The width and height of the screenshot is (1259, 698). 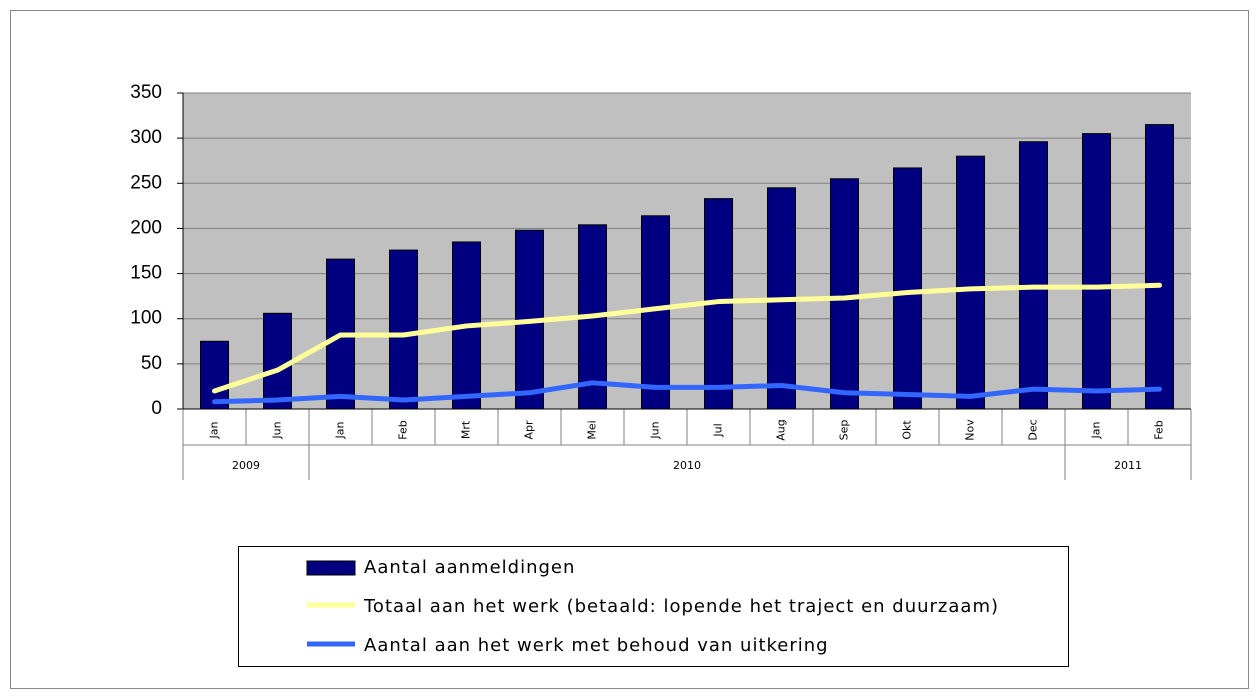 I want to click on group-label: 2010, so click(x=687, y=465).